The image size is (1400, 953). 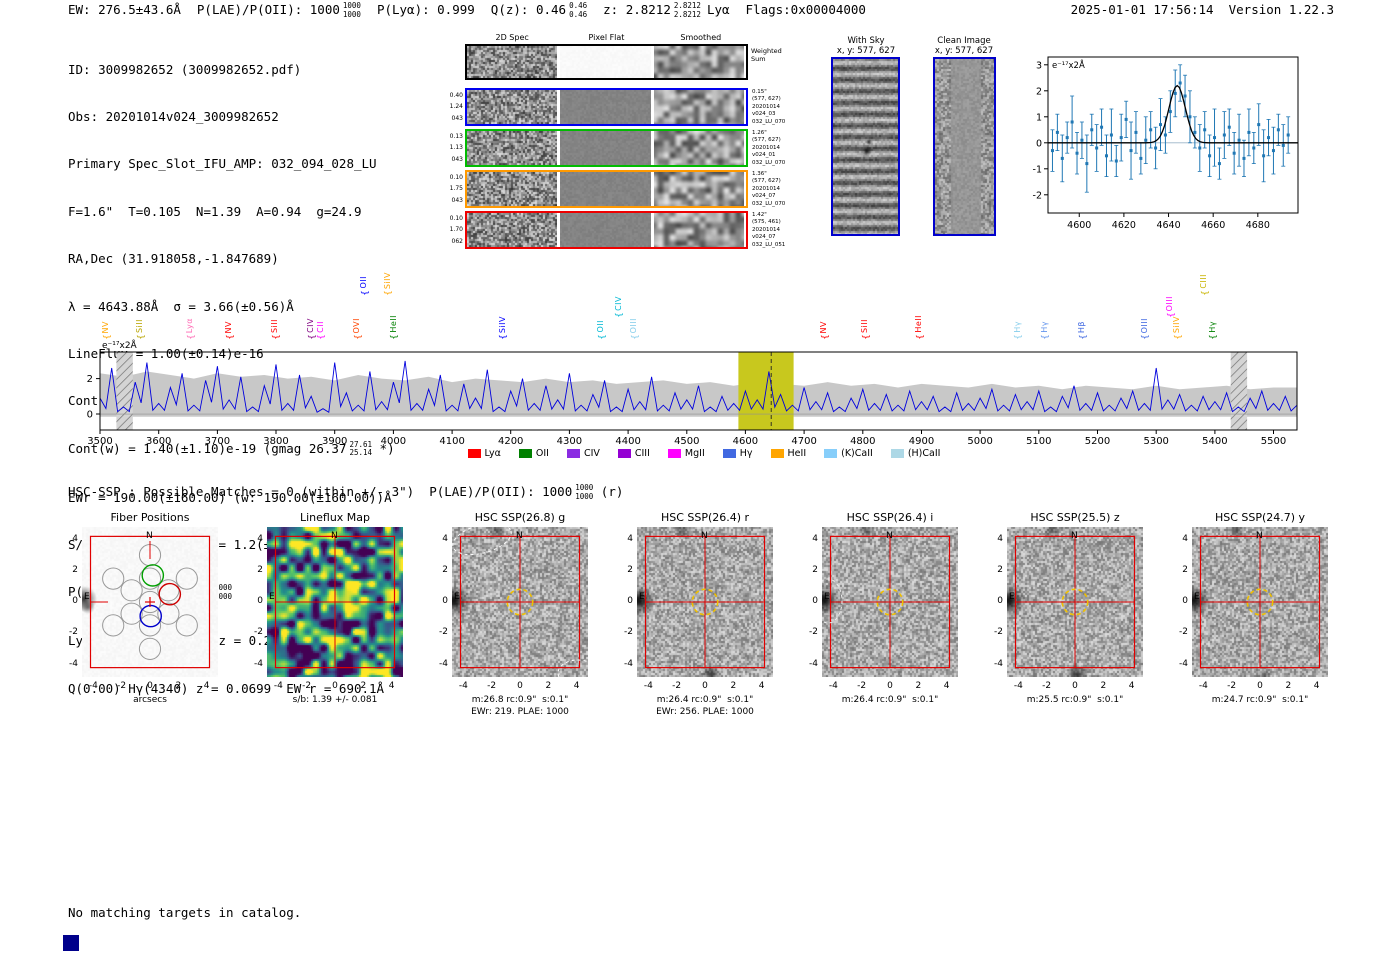 What do you see at coordinates (71, 943) in the screenshot?
I see `corner-marker` at bounding box center [71, 943].